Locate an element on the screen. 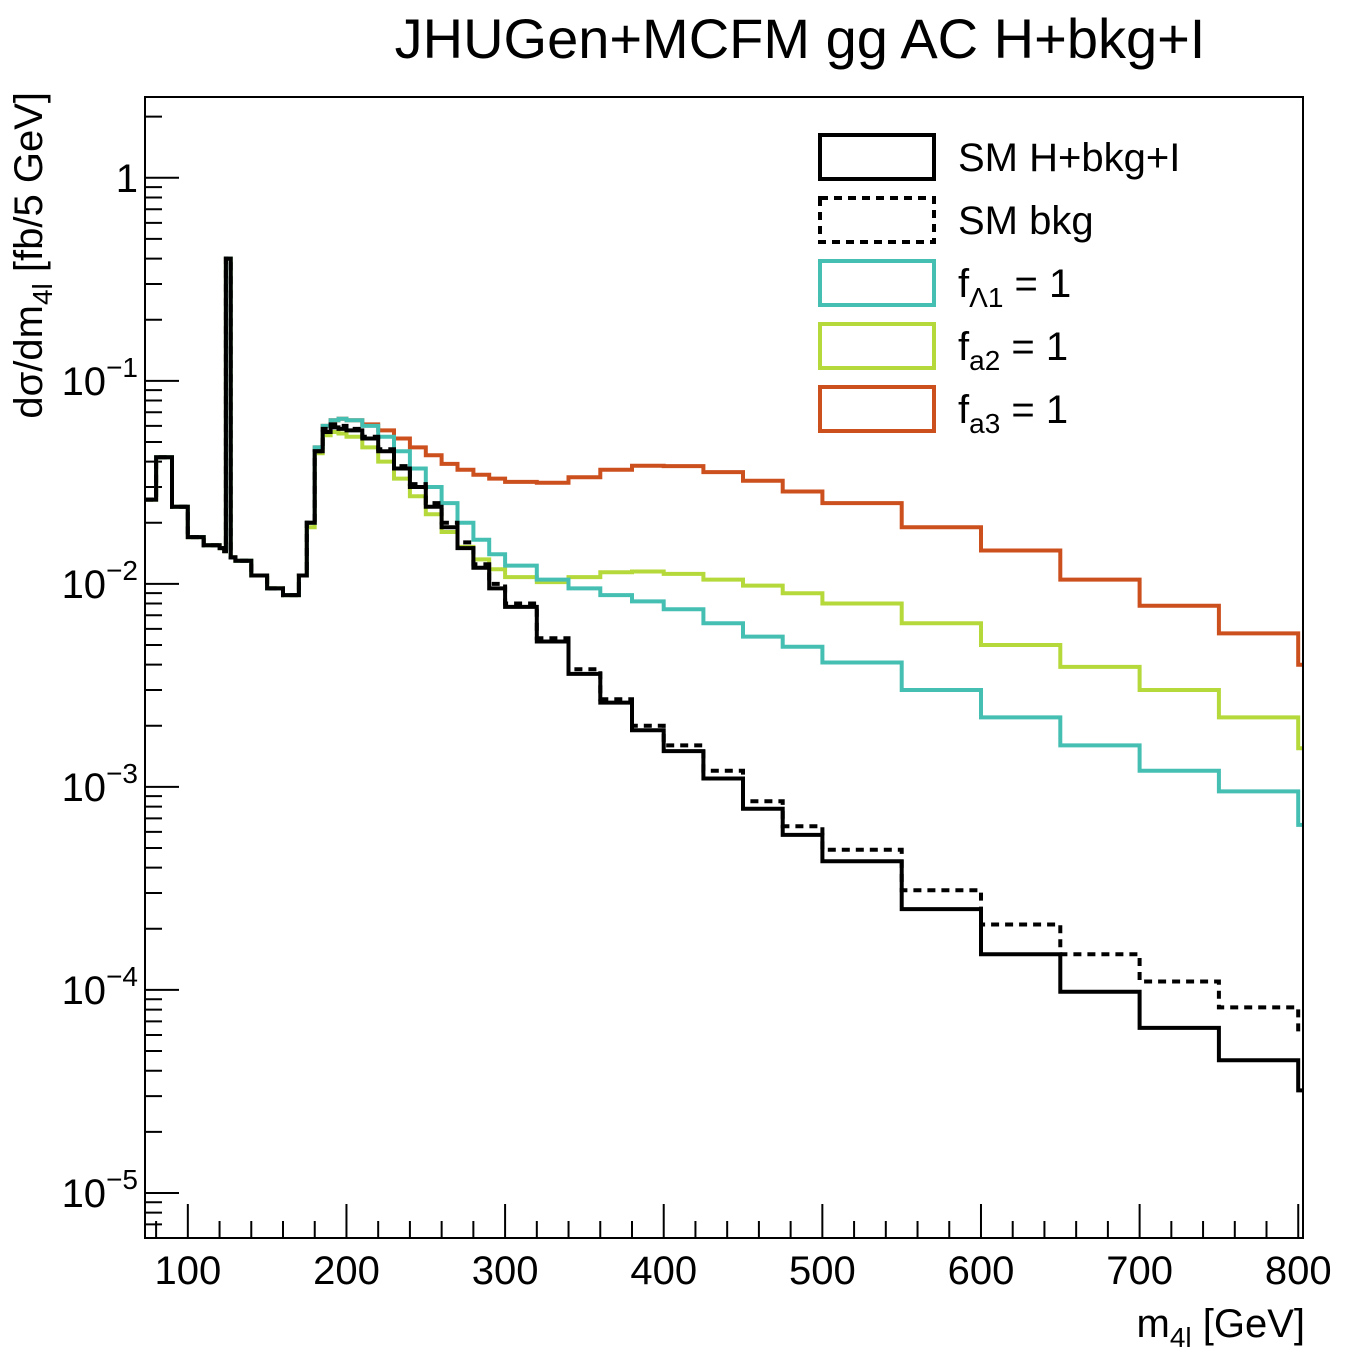 The width and height of the screenshot is (1347, 1357). y-tick-label-exponent: −4 is located at coordinates (122, 976).